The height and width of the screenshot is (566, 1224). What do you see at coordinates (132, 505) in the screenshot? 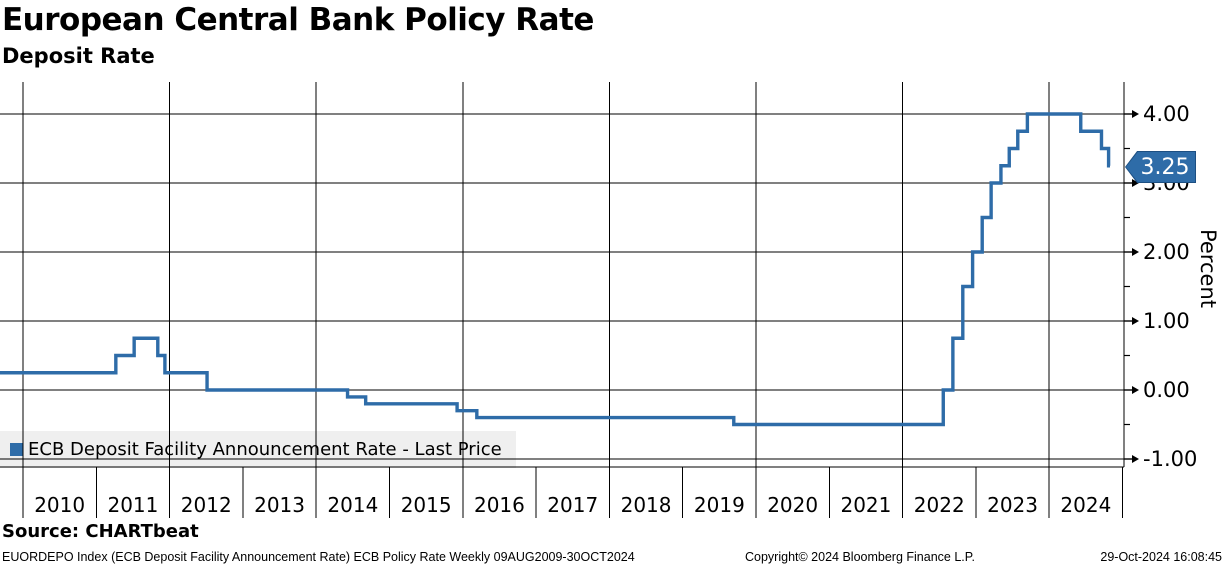
I see `x-year-label: 2011` at bounding box center [132, 505].